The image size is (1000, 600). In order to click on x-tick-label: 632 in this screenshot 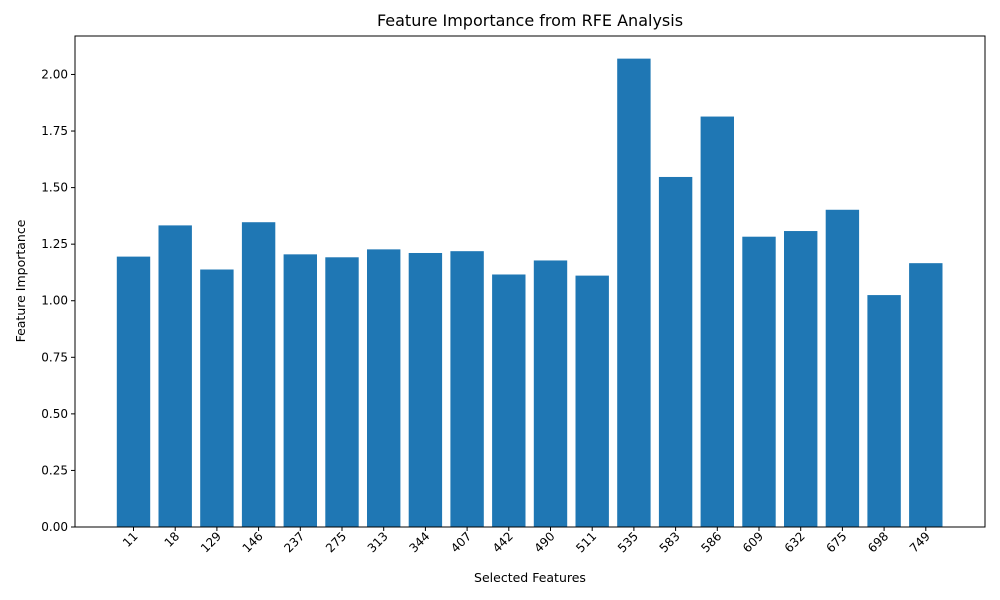, I will do `click(795, 542)`.